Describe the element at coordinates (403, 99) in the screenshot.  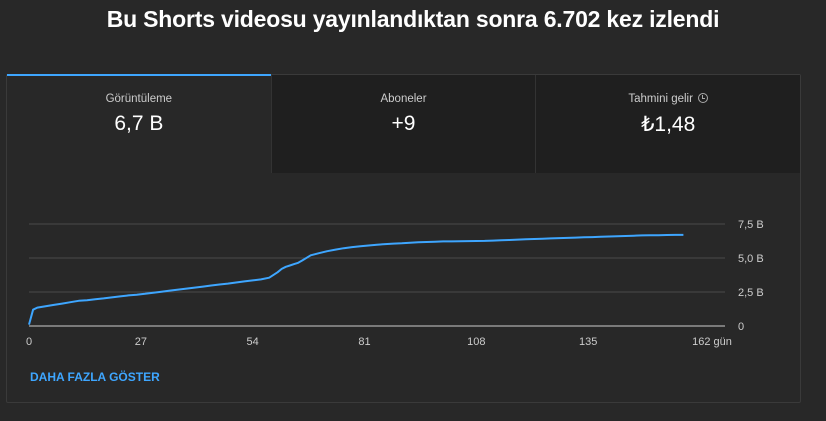
I see `tab-subscribers-label: Aboneler` at that location.